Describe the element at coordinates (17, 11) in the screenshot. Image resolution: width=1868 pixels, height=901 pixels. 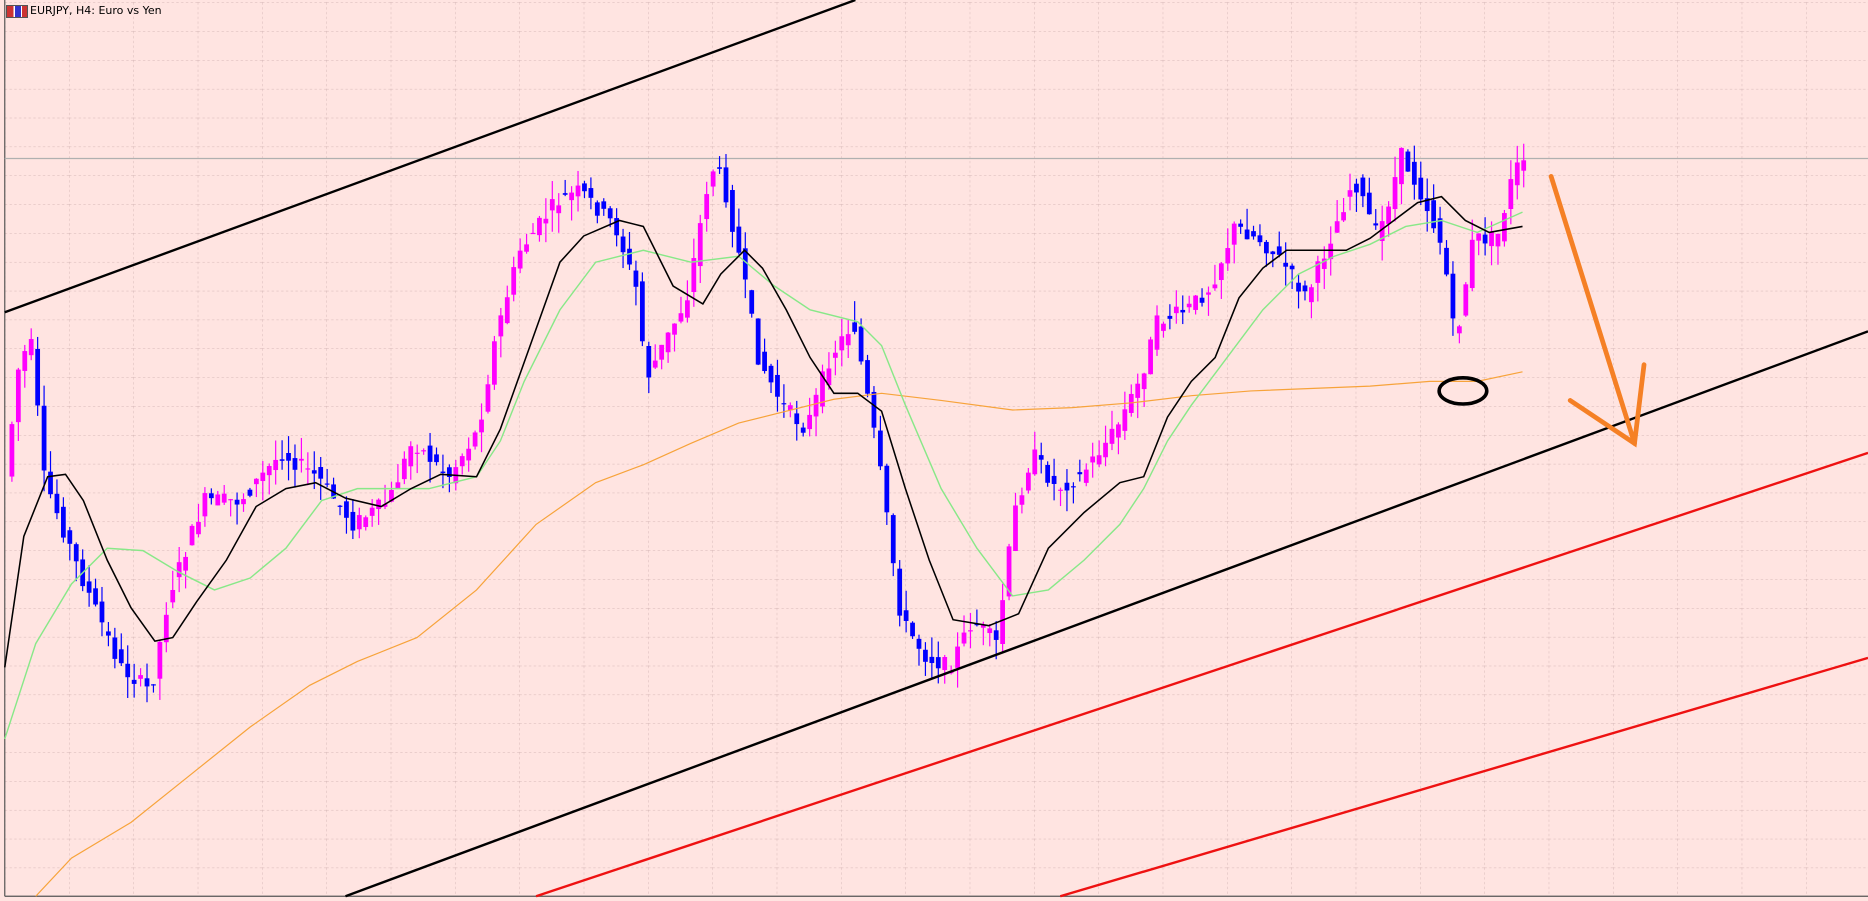
I see `chart-icon` at that location.